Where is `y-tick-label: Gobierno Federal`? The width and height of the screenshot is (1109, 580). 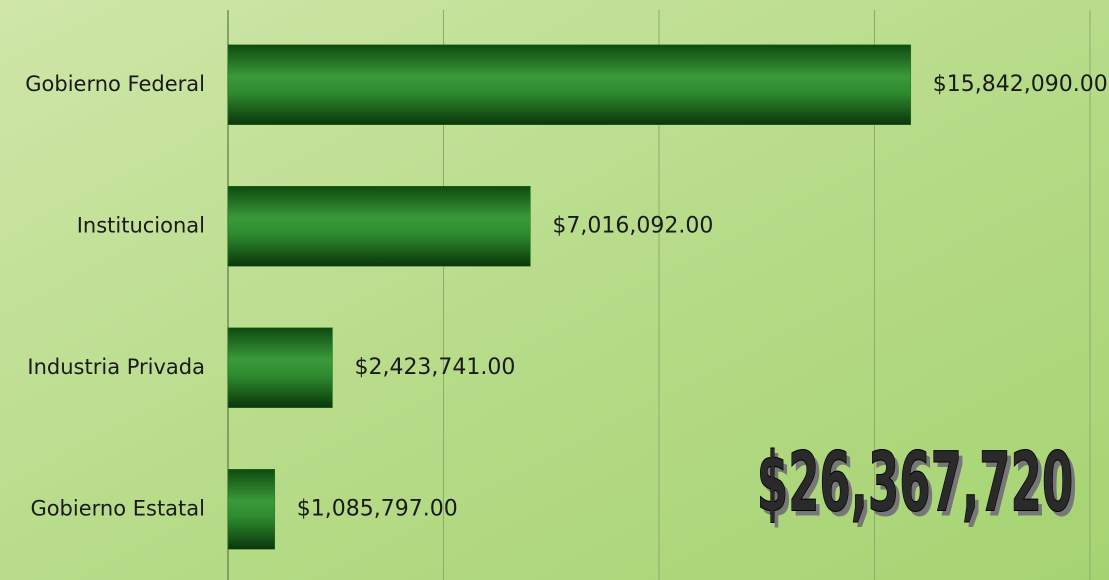 y-tick-label: Gobierno Federal is located at coordinates (115, 84).